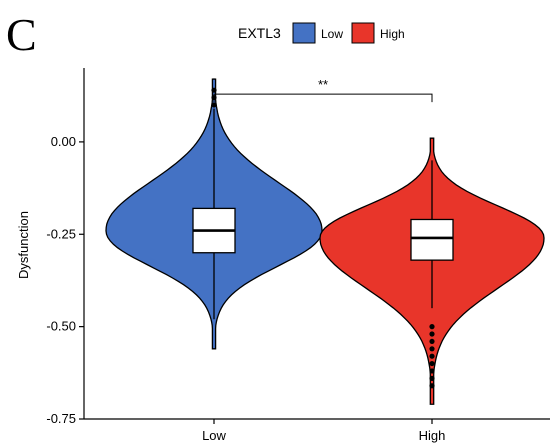 The image size is (556, 446). I want to click on significance-label: **, so click(323, 84).